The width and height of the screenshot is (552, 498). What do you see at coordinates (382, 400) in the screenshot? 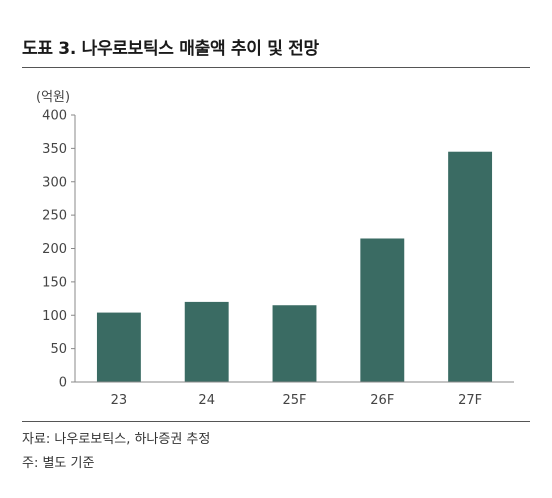
I see `x-tick-label: 26F` at bounding box center [382, 400].